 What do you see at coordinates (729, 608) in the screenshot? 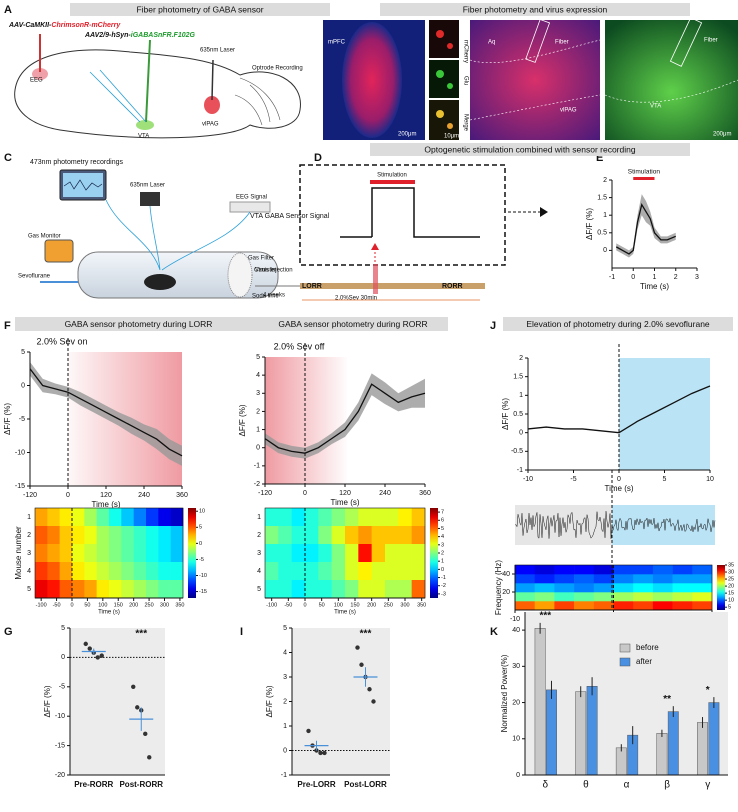
I see `colorbar-label: 5` at bounding box center [729, 608].